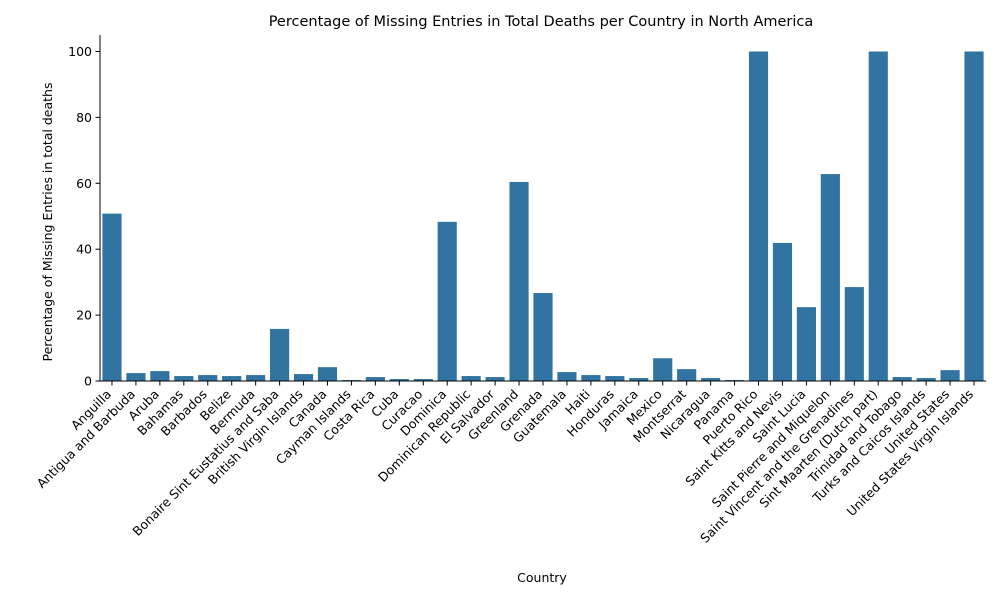  Describe the element at coordinates (84, 183) in the screenshot. I see `y-tick-label: 60` at that location.